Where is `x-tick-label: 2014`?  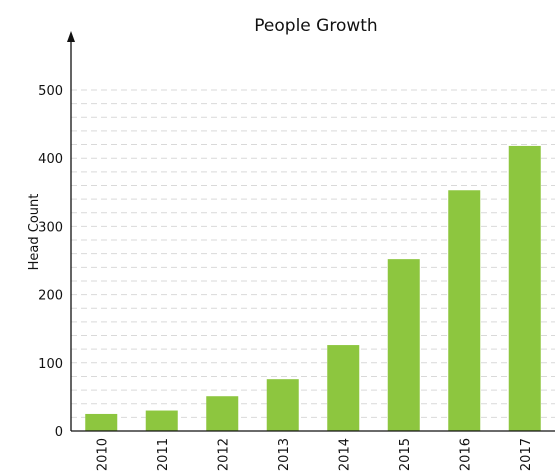 x-tick-label: 2014 is located at coordinates (344, 454).